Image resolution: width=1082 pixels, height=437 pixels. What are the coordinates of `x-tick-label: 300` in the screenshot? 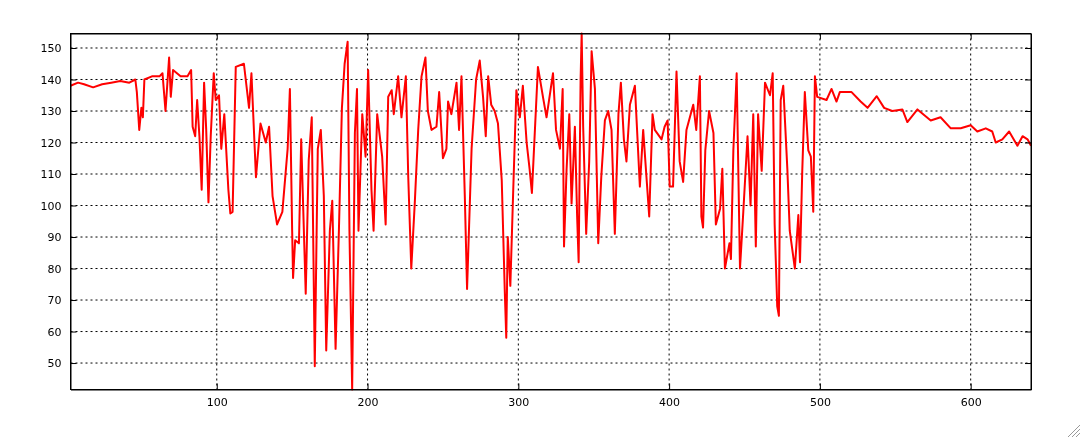 It's located at (519, 403).